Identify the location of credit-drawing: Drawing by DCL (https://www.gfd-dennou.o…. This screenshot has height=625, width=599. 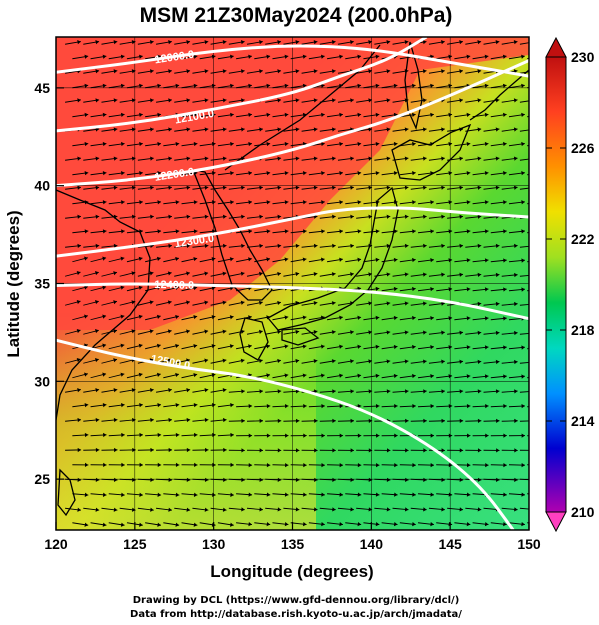
(296, 600).